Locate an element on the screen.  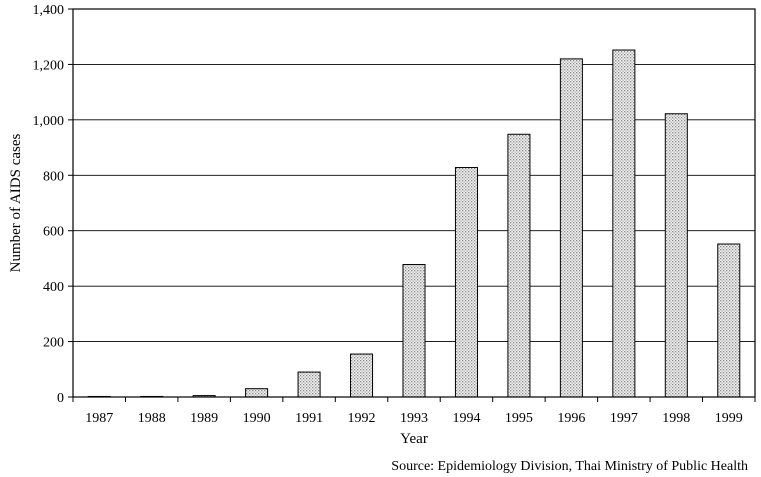
x-tick-label: 1994 is located at coordinates (466, 418).